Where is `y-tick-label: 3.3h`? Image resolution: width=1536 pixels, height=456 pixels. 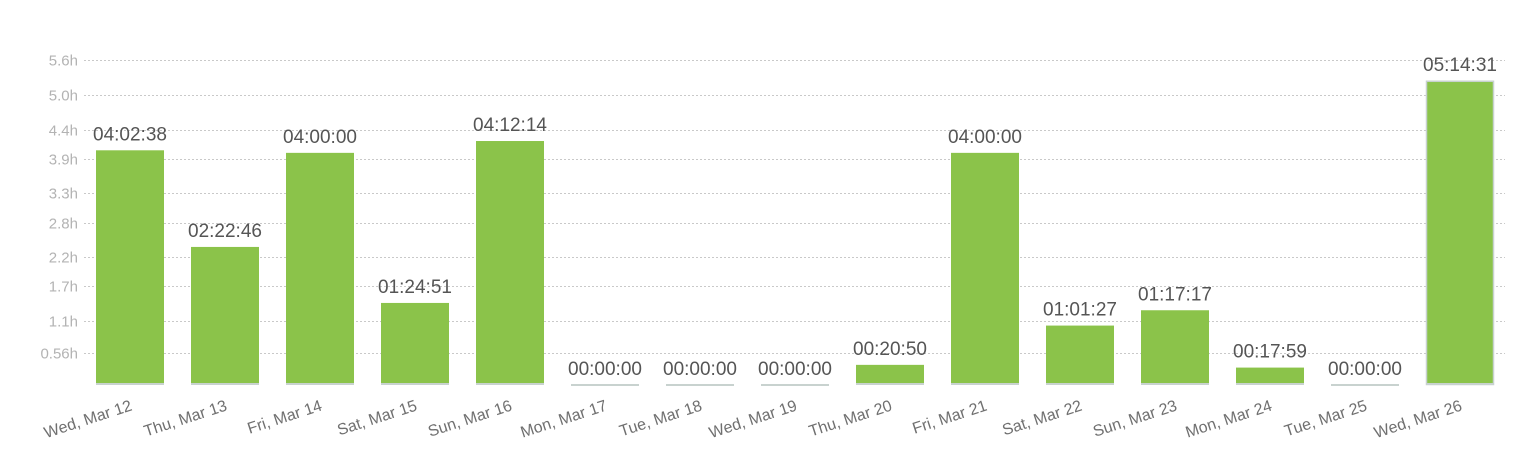 y-tick-label: 3.3h is located at coordinates (63, 194).